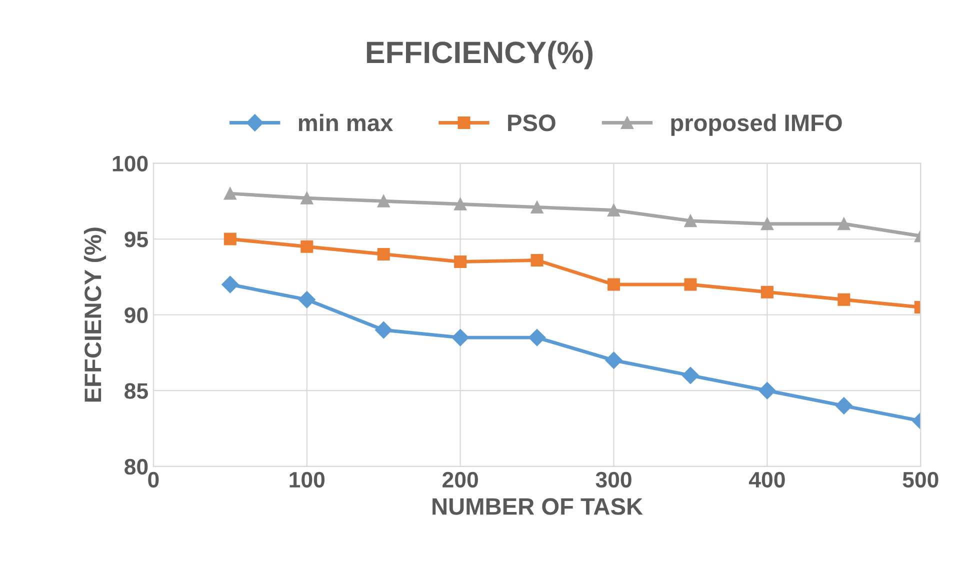  I want to click on x-tick-label: 500, so click(920, 480).